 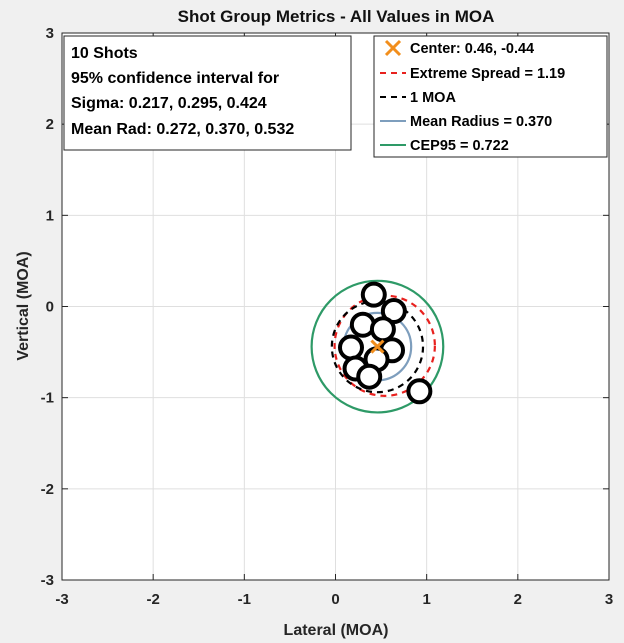 What do you see at coordinates (426, 599) in the screenshot?
I see `x-tick-label: 1` at bounding box center [426, 599].